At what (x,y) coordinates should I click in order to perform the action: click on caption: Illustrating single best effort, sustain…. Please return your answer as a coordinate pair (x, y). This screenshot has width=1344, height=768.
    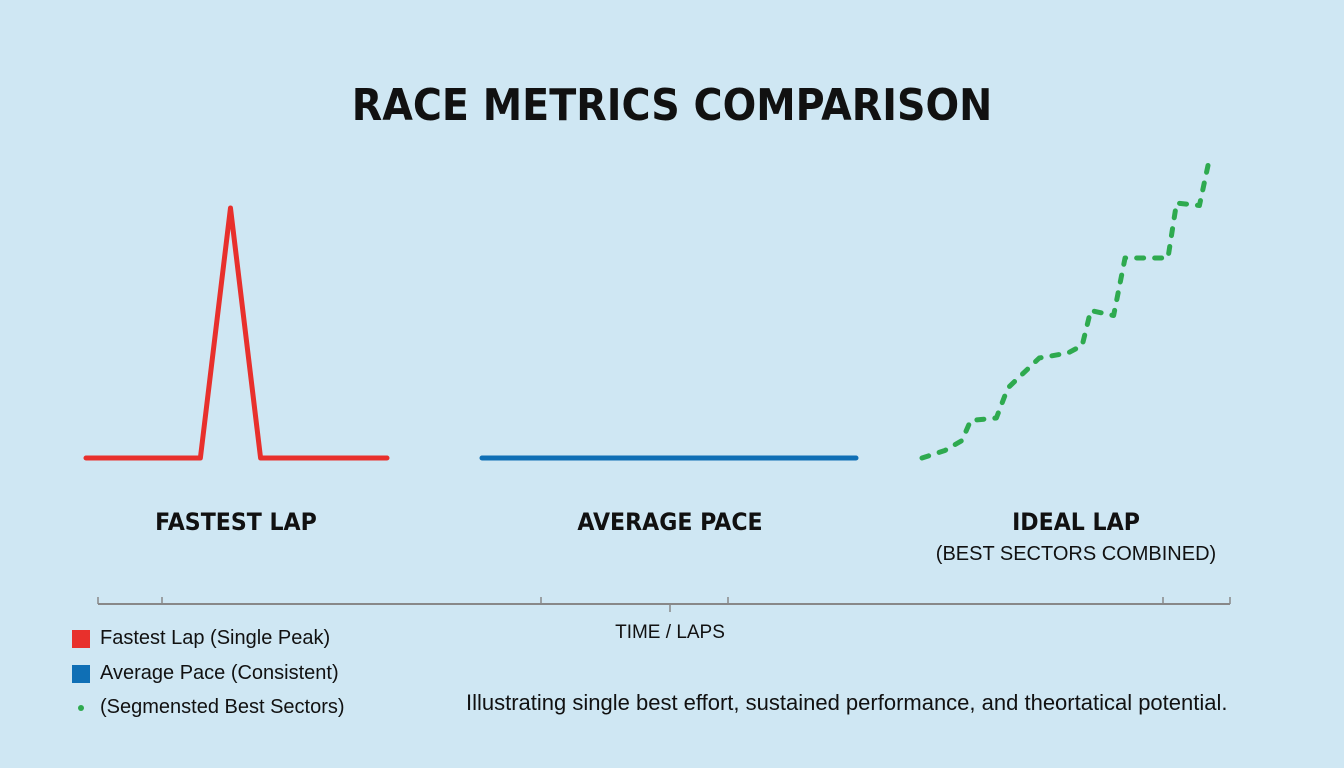
    Looking at the image, I should click on (847, 702).